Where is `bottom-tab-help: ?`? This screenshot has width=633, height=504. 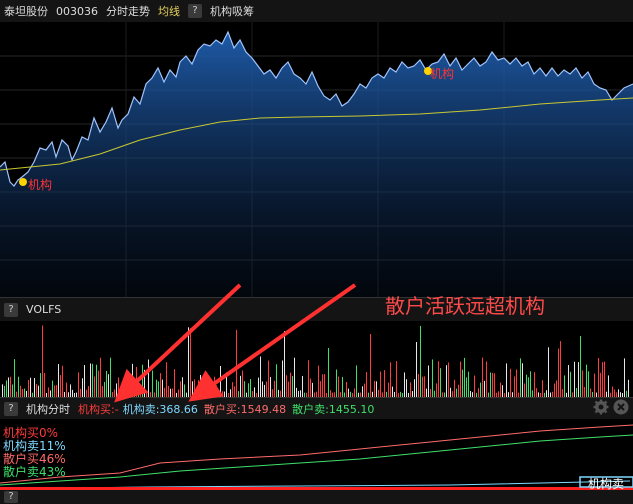 bottom-tab-help: ? is located at coordinates (11, 497).